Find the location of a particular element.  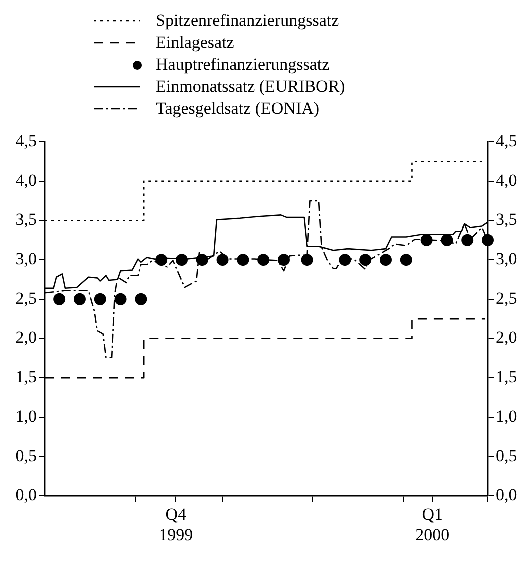

x-tick-label: Q4 1999 is located at coordinates (176, 524).